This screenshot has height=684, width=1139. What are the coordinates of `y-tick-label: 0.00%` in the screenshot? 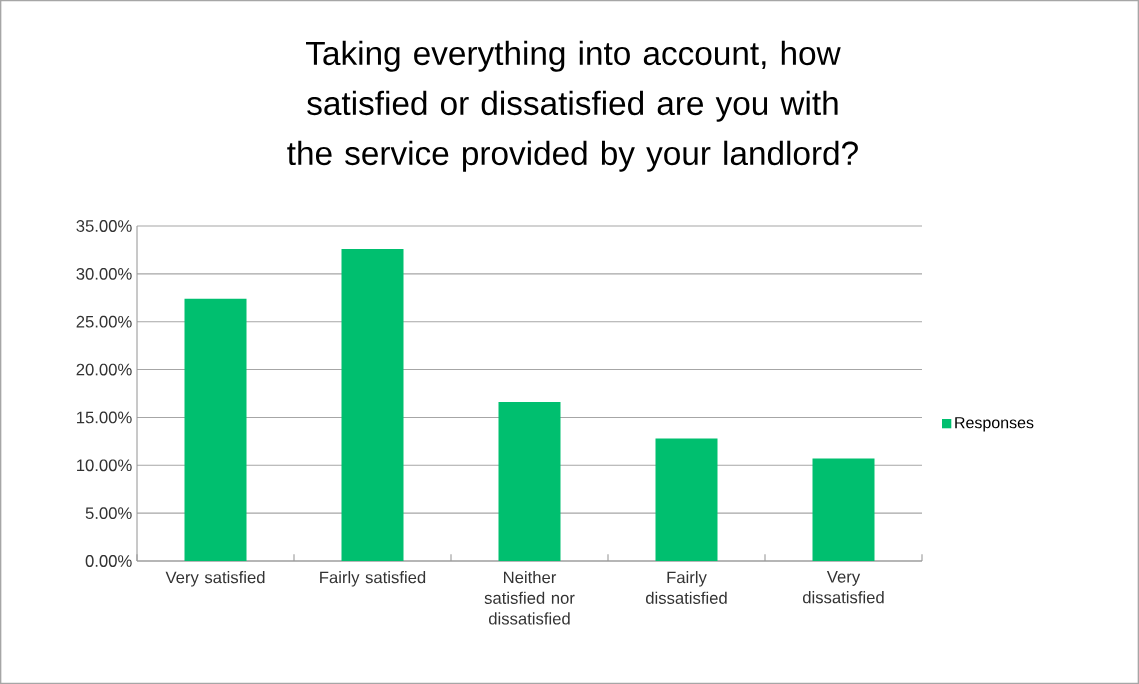 It's located at (108, 561).